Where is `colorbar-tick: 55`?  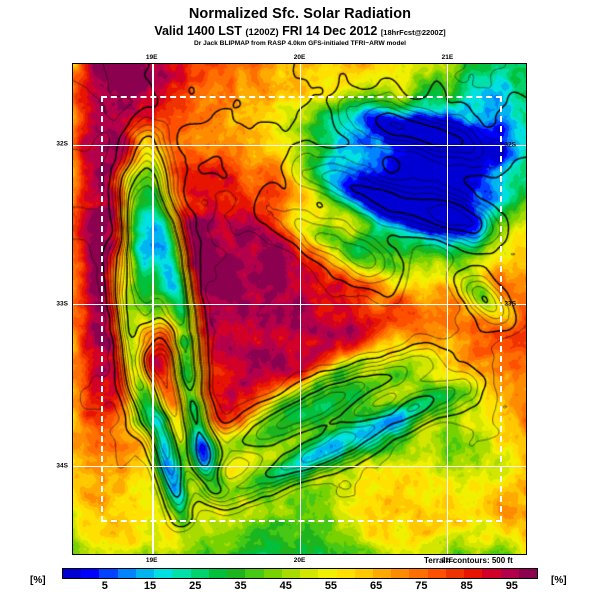 colorbar-tick: 55 is located at coordinates (331, 586).